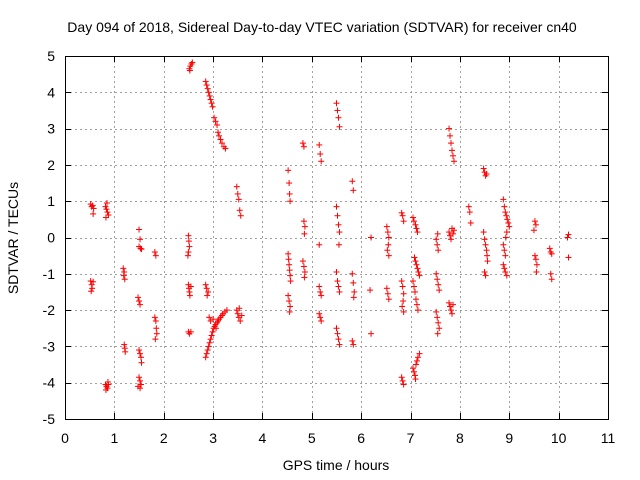 The height and width of the screenshot is (480, 640). What do you see at coordinates (51, 92) in the screenshot?
I see `y-tick-label: 4` at bounding box center [51, 92].